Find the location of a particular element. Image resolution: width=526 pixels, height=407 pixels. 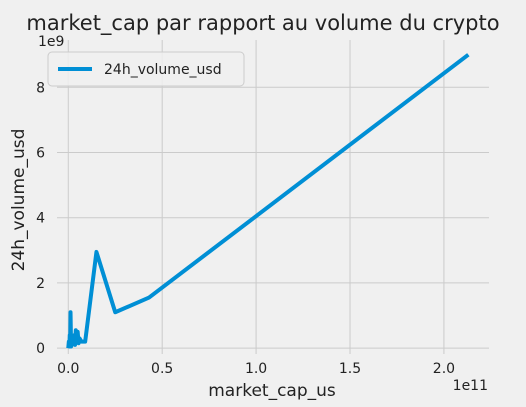

y-tick-label: 8 is located at coordinates (40, 88).